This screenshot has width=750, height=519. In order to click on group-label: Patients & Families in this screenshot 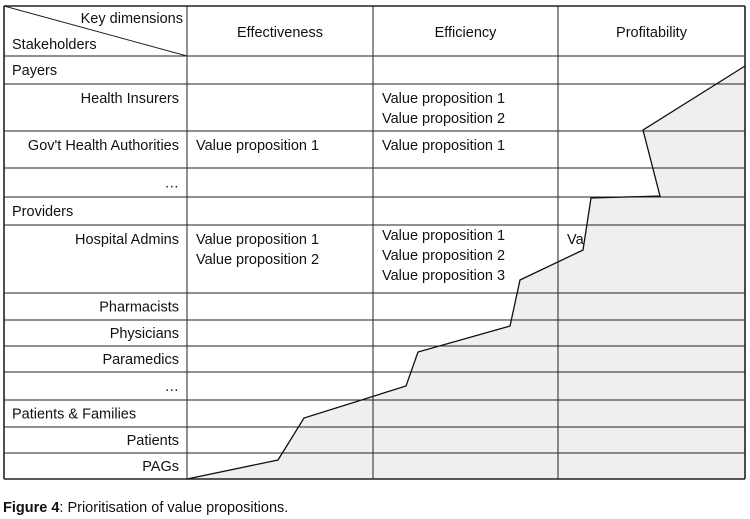, I will do `click(74, 415)`.